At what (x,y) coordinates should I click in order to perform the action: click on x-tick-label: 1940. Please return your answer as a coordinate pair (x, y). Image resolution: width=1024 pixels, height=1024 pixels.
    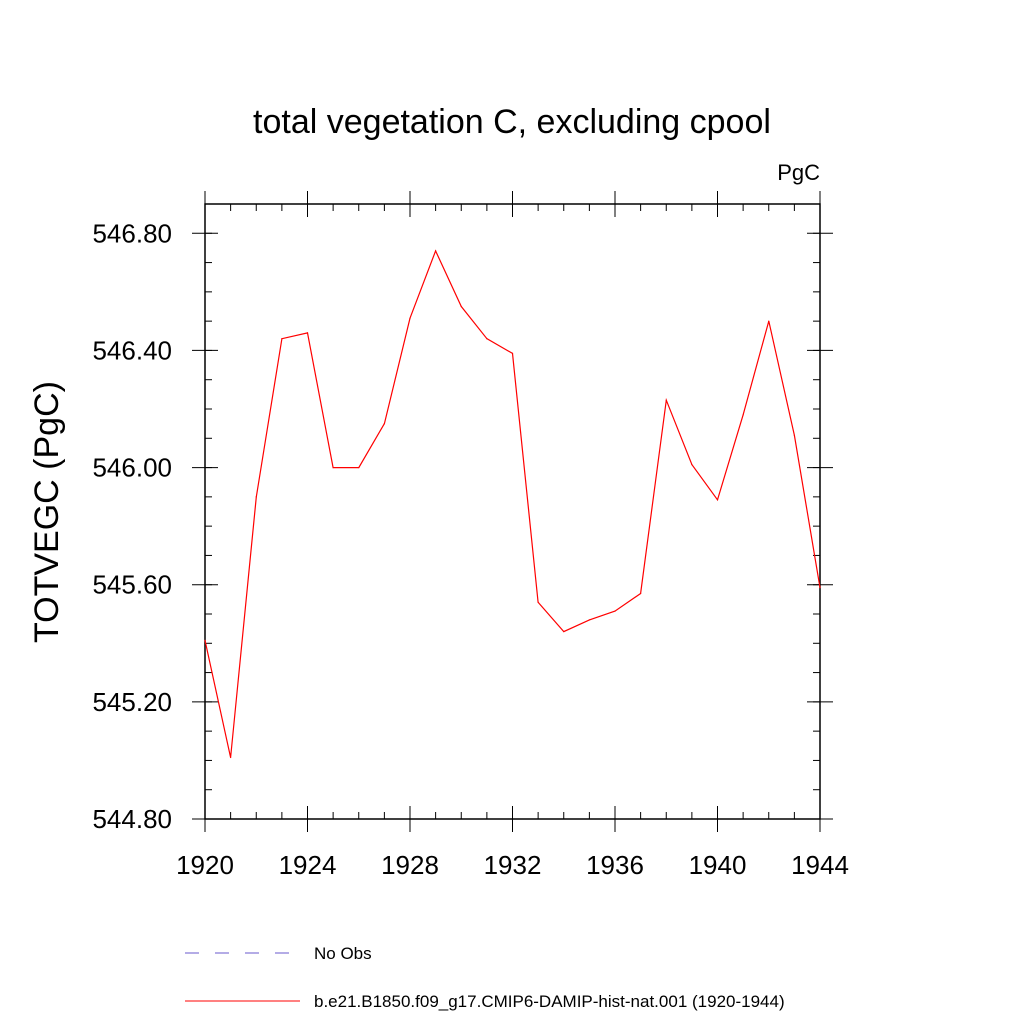
    Looking at the image, I should click on (718, 865).